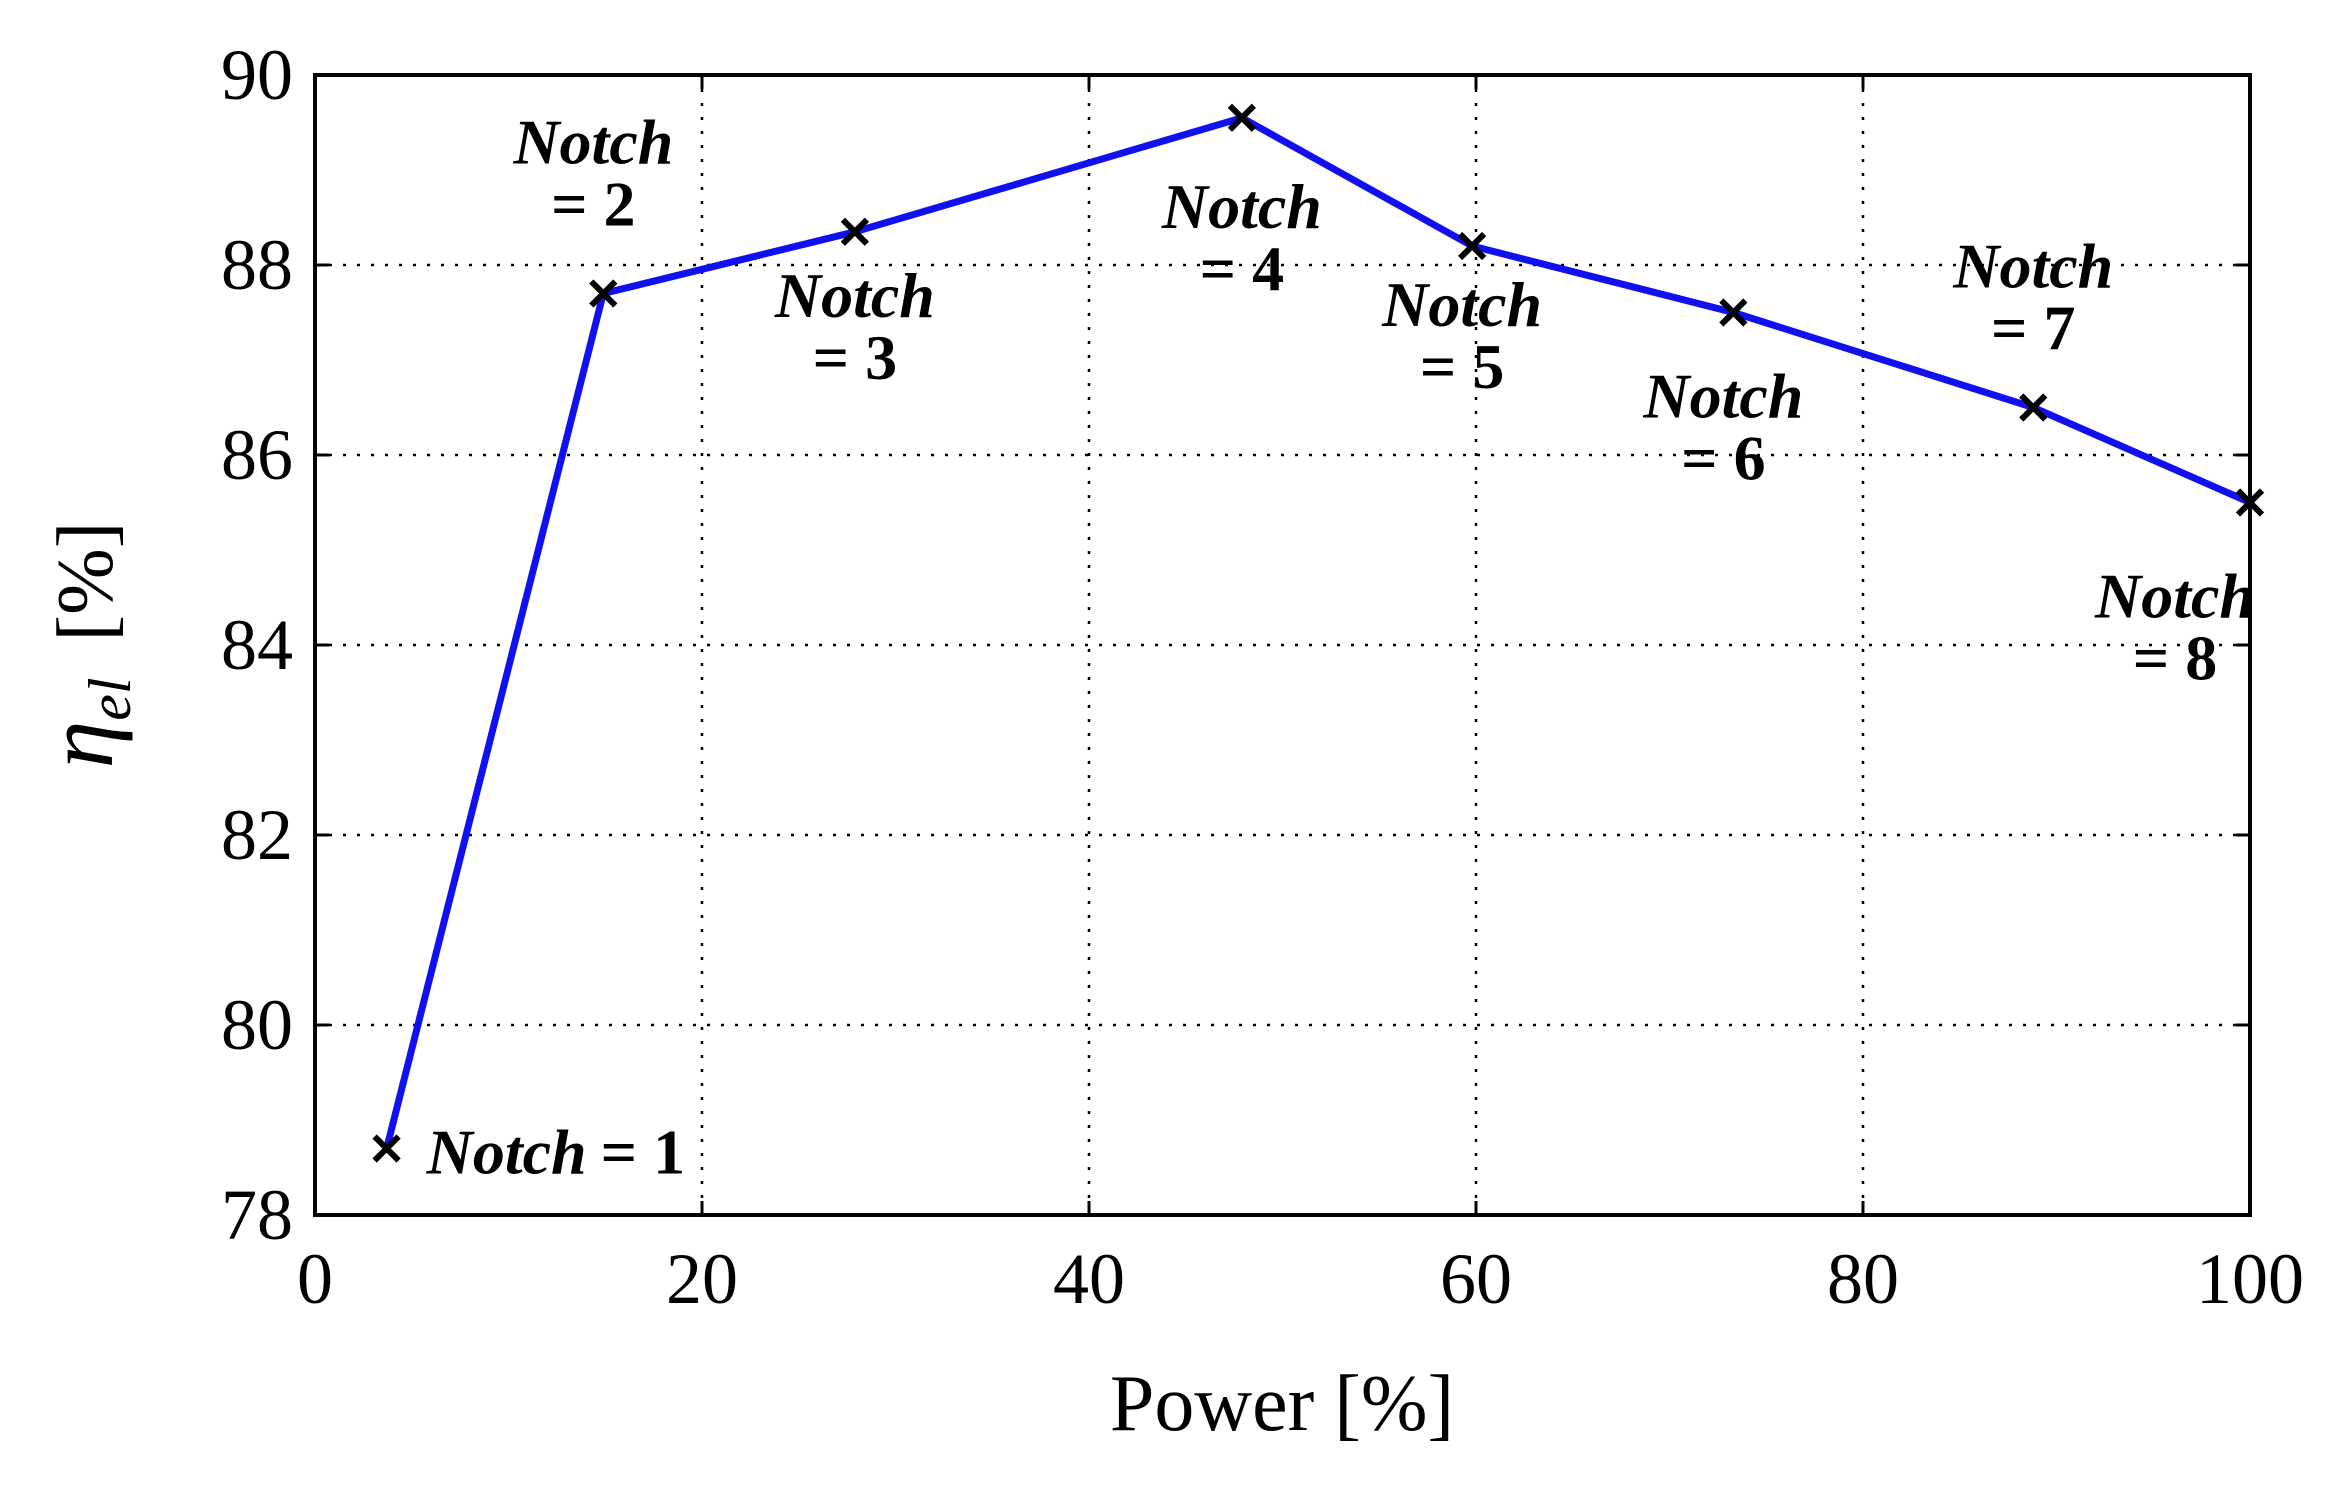 The height and width of the screenshot is (1488, 2346). I want to click on notch-annotation: Notch= 2, so click(592, 173).